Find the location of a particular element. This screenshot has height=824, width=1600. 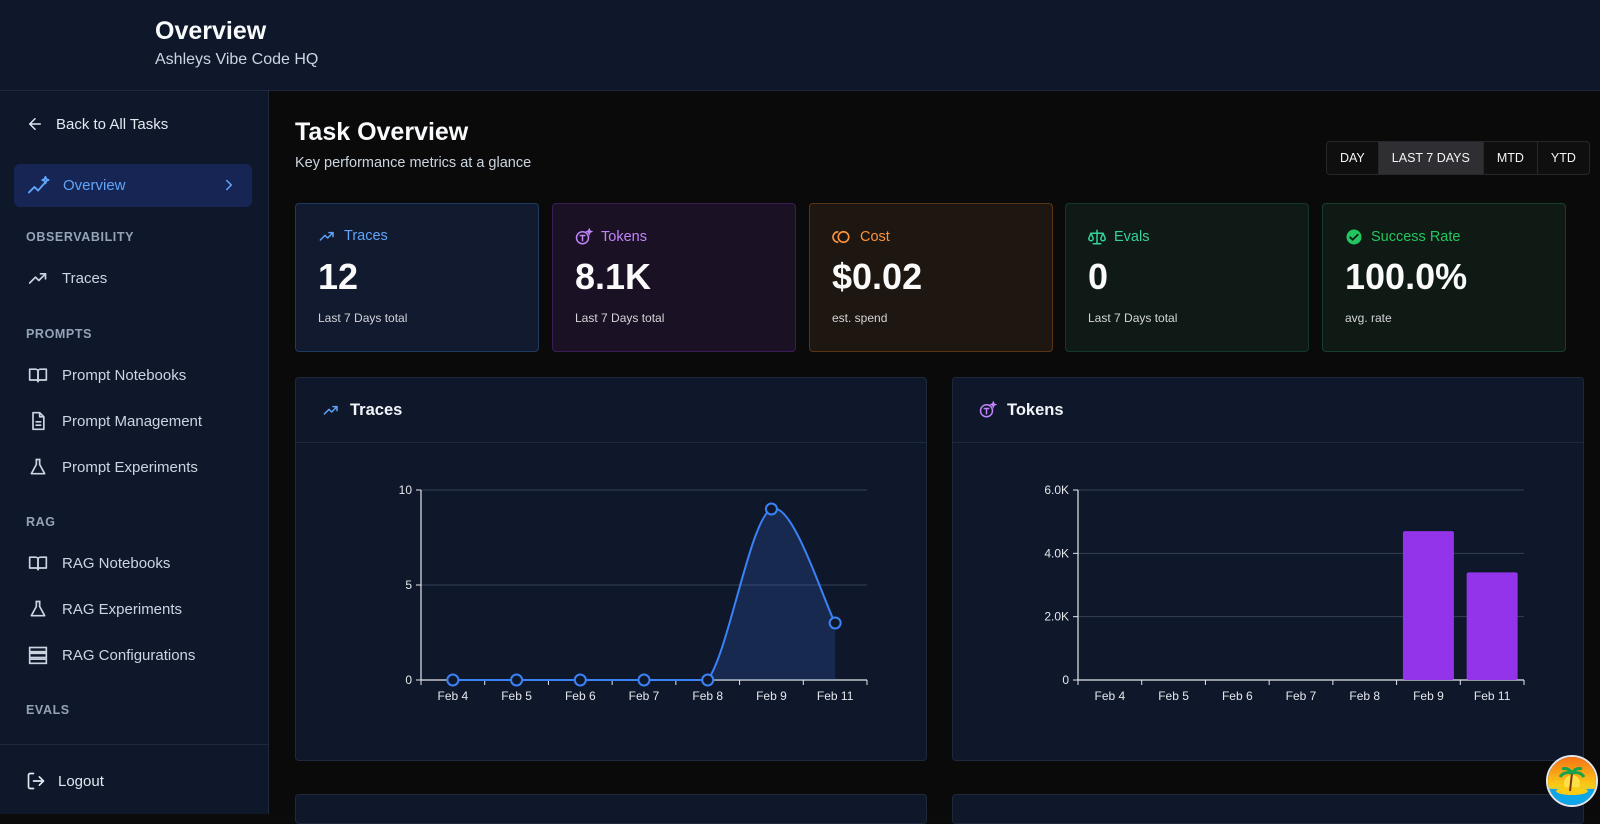

island-avatar-icon is located at coordinates (1572, 781).